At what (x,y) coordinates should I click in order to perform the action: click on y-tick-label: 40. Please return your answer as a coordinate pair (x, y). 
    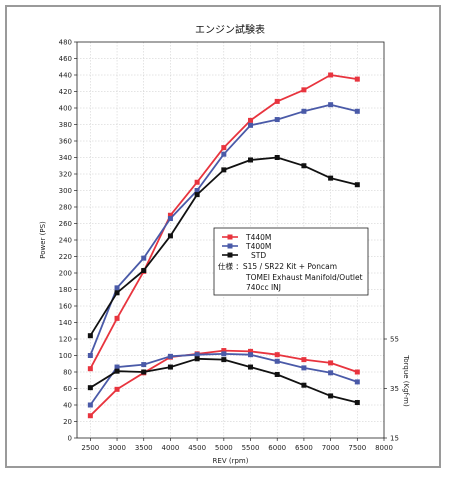
    Looking at the image, I should click on (67, 406).